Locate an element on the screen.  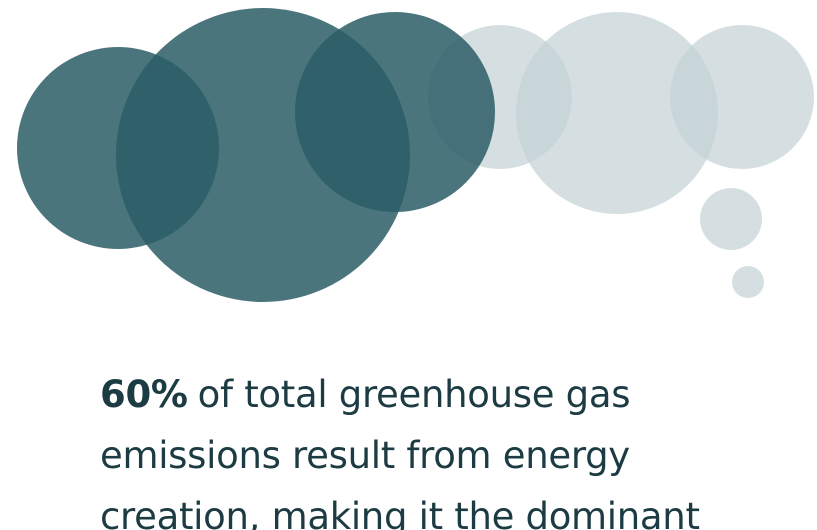
statement-line: 60% of total greenhouse gas is located at coordinates (400, 394).